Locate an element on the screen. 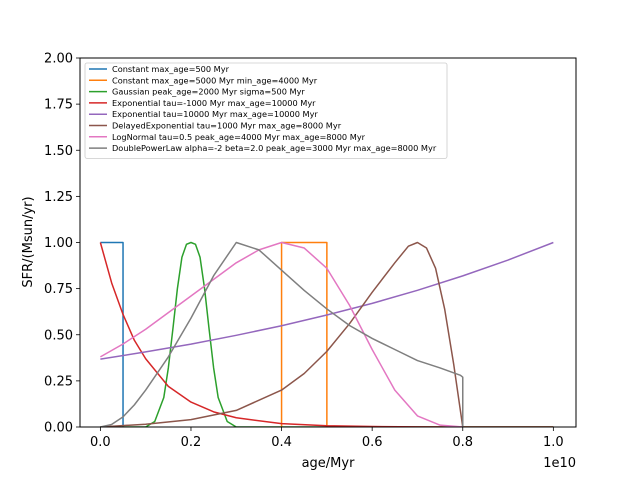 The image size is (640, 480). legend-frame is located at coordinates (266, 110).